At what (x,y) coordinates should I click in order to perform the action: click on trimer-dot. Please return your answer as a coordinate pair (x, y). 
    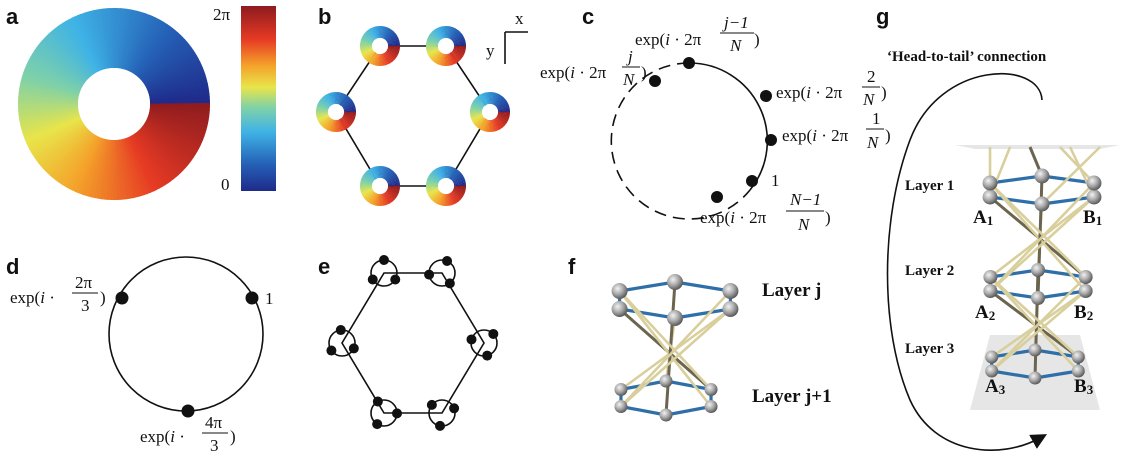
    Looking at the image, I should click on (440, 425).